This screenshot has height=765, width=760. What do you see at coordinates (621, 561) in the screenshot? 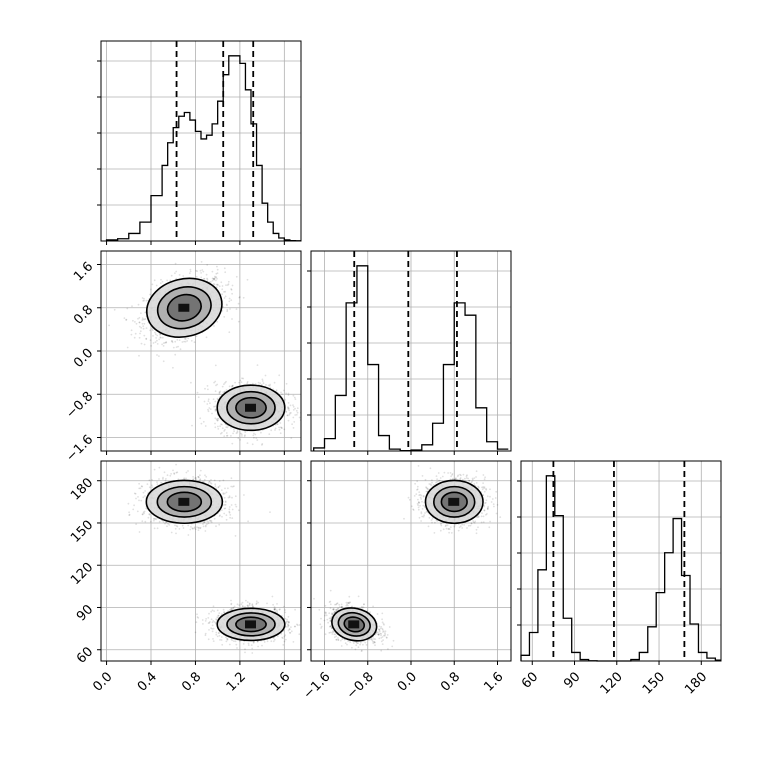
I see `panel-background` at bounding box center [621, 561].